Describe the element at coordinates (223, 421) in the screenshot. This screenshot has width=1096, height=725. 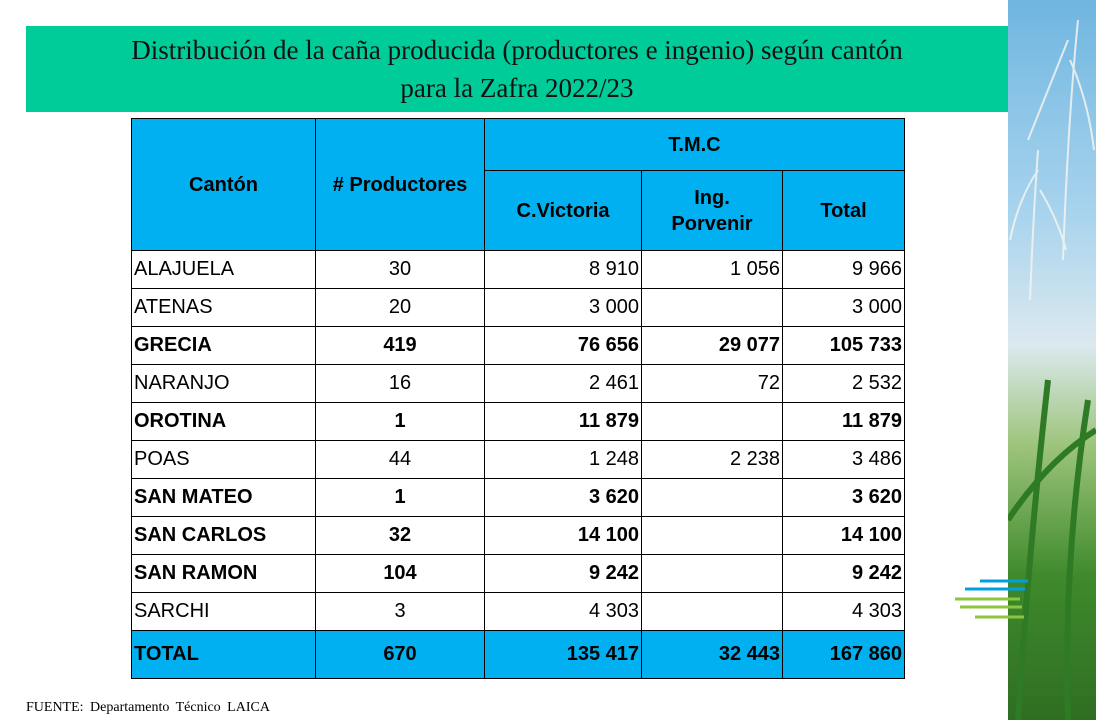
I see `table-cell: OROTINA` at that location.